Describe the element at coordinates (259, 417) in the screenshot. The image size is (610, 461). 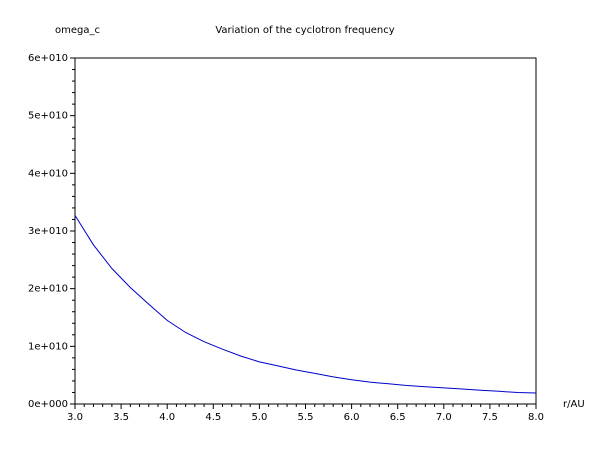
I see `x-tick-label: 5.0` at that location.